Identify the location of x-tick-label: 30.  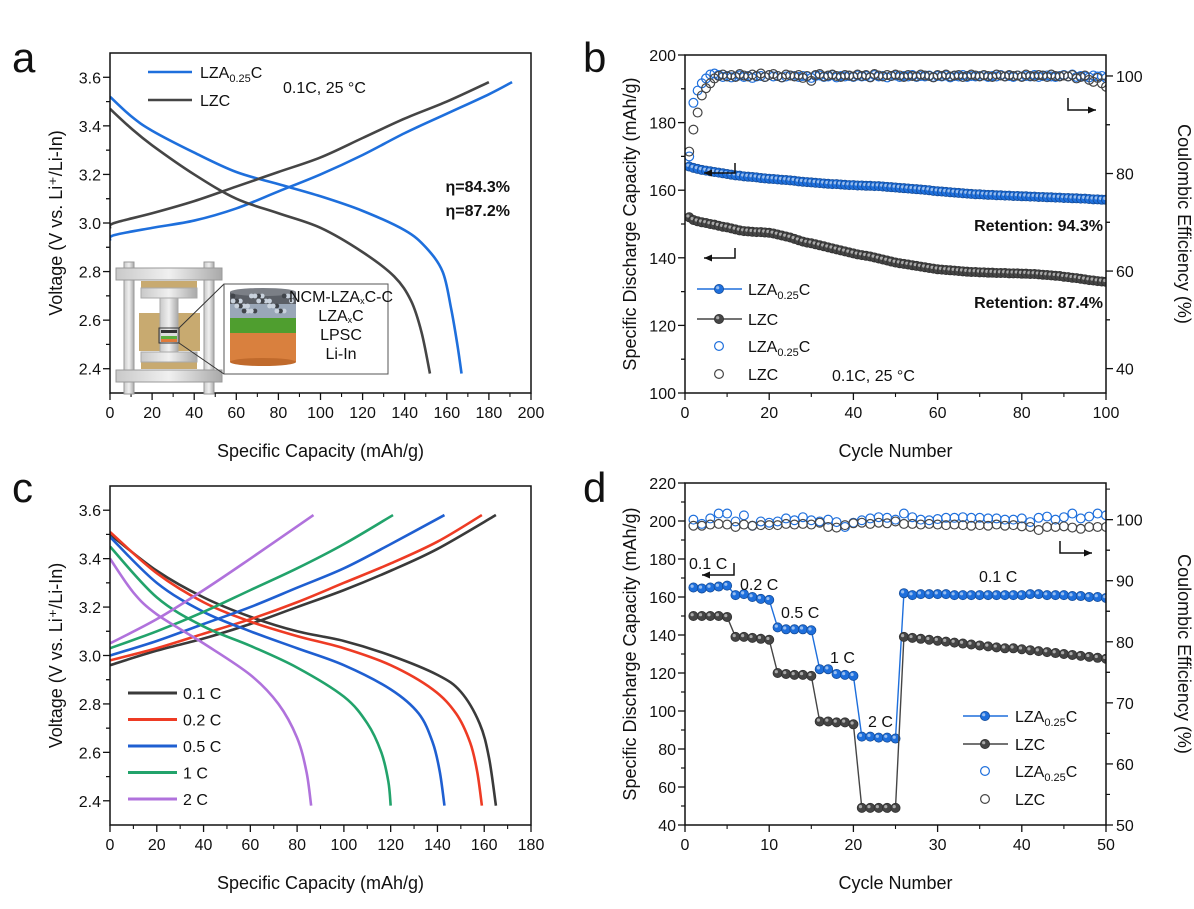
(938, 845).